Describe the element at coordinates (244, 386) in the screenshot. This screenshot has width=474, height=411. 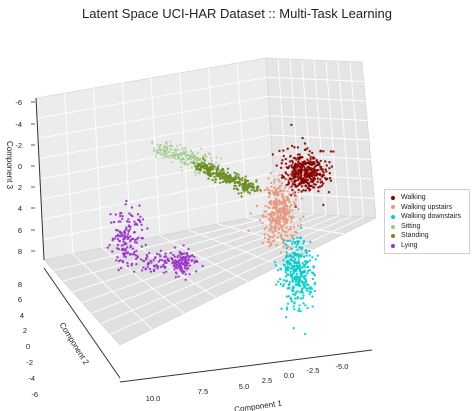
I see `x-tick-label: 5.0` at that location.